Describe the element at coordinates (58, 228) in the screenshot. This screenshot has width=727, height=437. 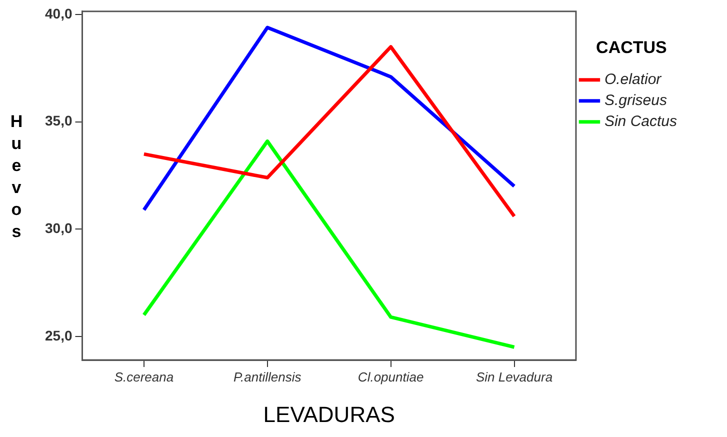
I see `y-tick-label: 30,0` at that location.